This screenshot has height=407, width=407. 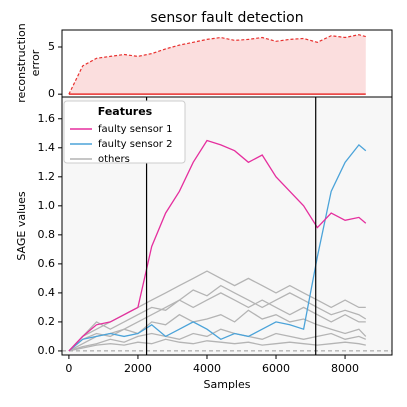 I want to click on y-tick-label: 1.0, so click(x=47, y=205).